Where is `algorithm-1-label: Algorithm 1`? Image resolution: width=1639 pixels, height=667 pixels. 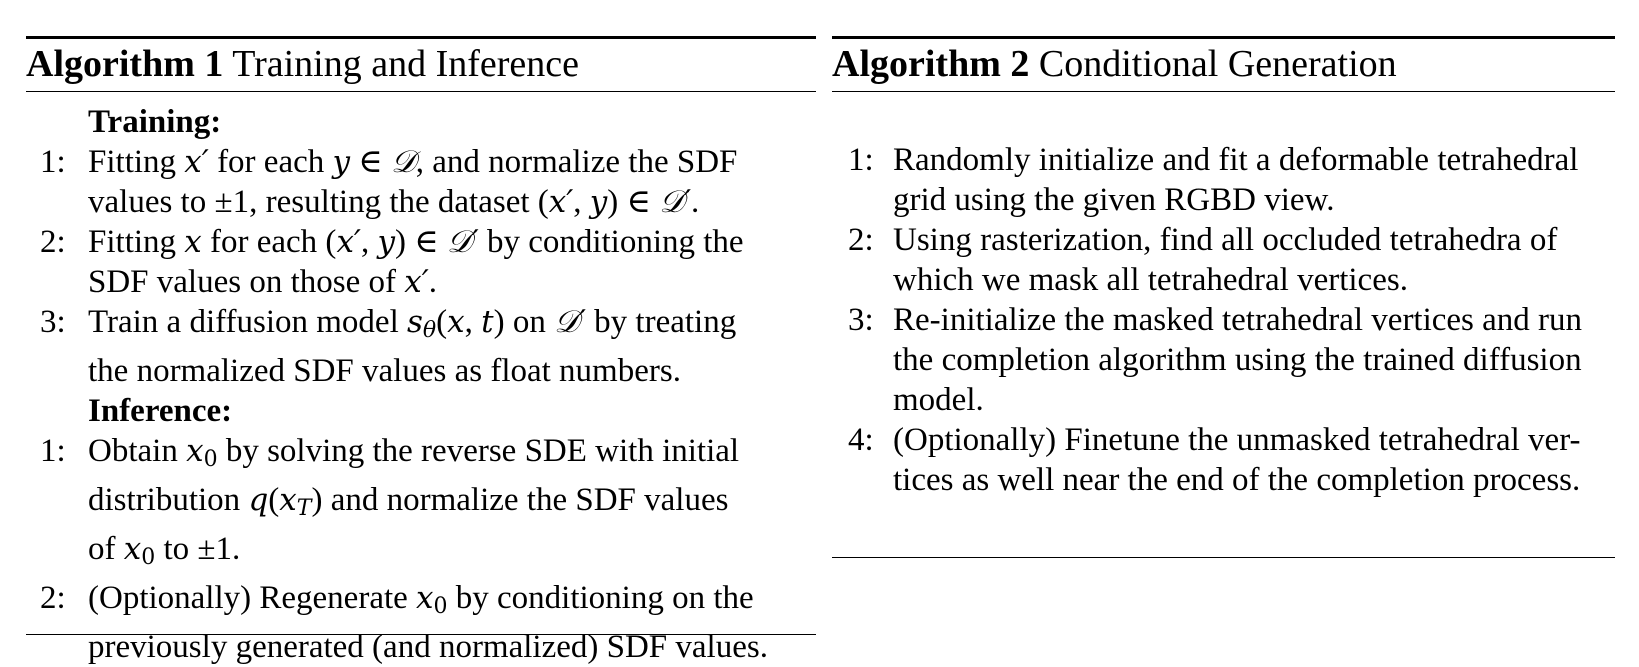
algorithm-1-label: Algorithm 1 is located at coordinates (125, 64).